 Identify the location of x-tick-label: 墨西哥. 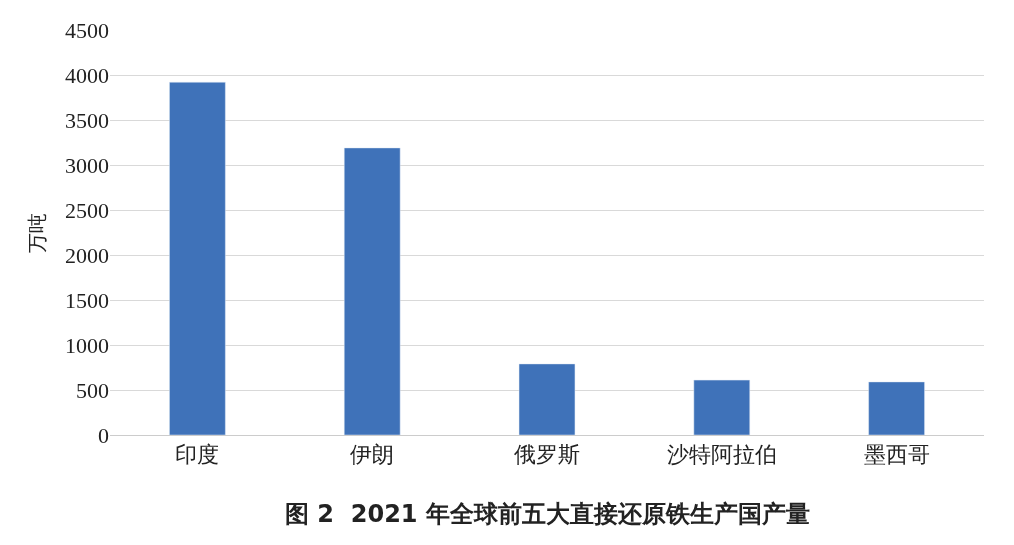
(896, 455).